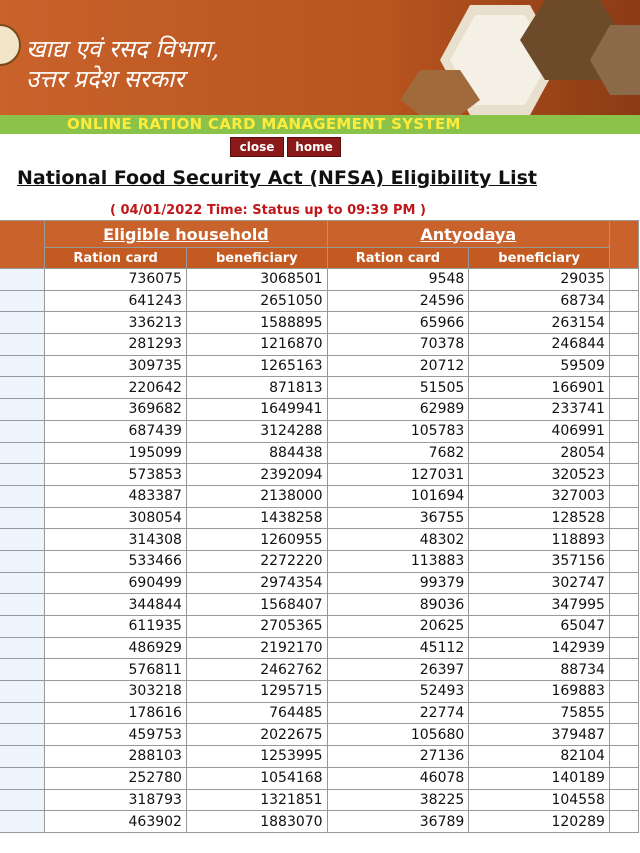  I want to click on table-cell: 314308, so click(115, 539).